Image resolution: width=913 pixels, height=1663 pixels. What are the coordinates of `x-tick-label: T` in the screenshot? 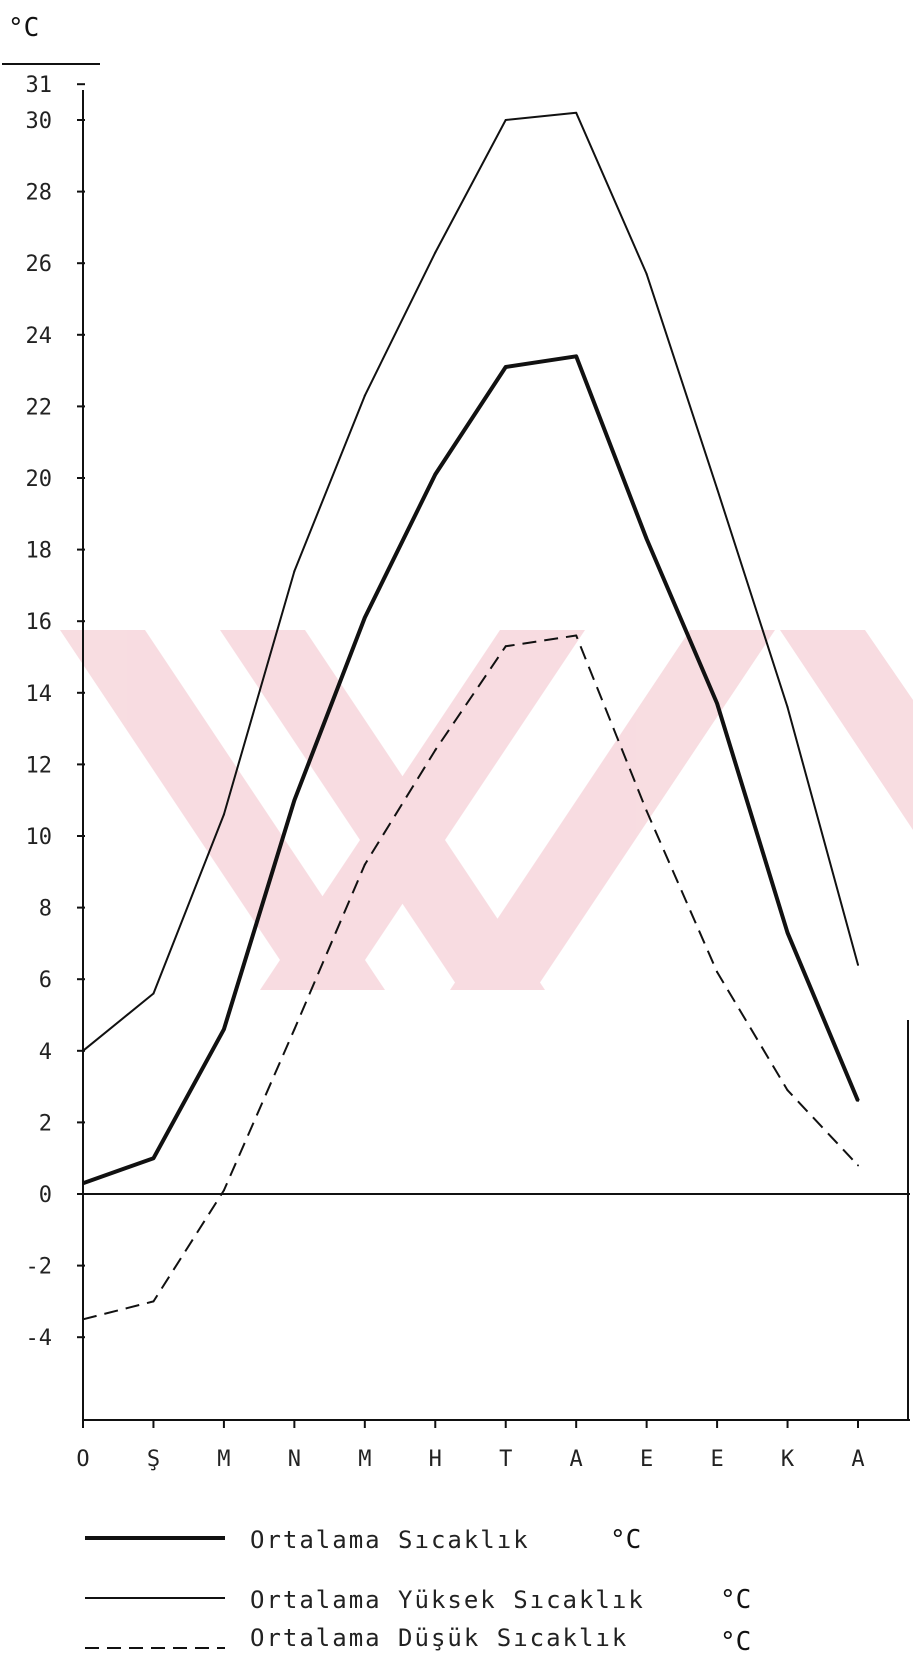 It's located at (505, 1459).